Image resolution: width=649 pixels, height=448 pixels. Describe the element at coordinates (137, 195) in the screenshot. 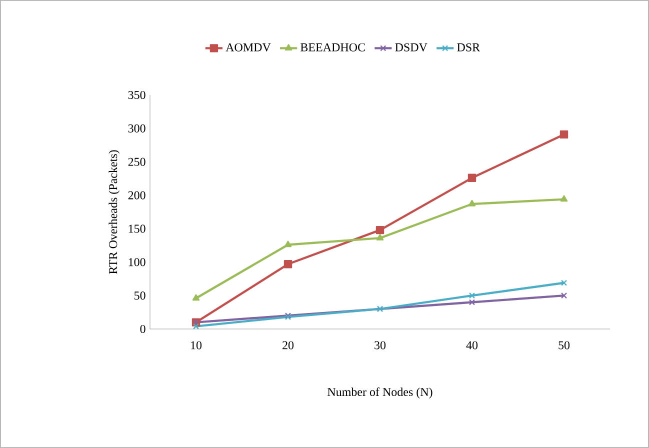

I see `y-tick-label: 200` at that location.